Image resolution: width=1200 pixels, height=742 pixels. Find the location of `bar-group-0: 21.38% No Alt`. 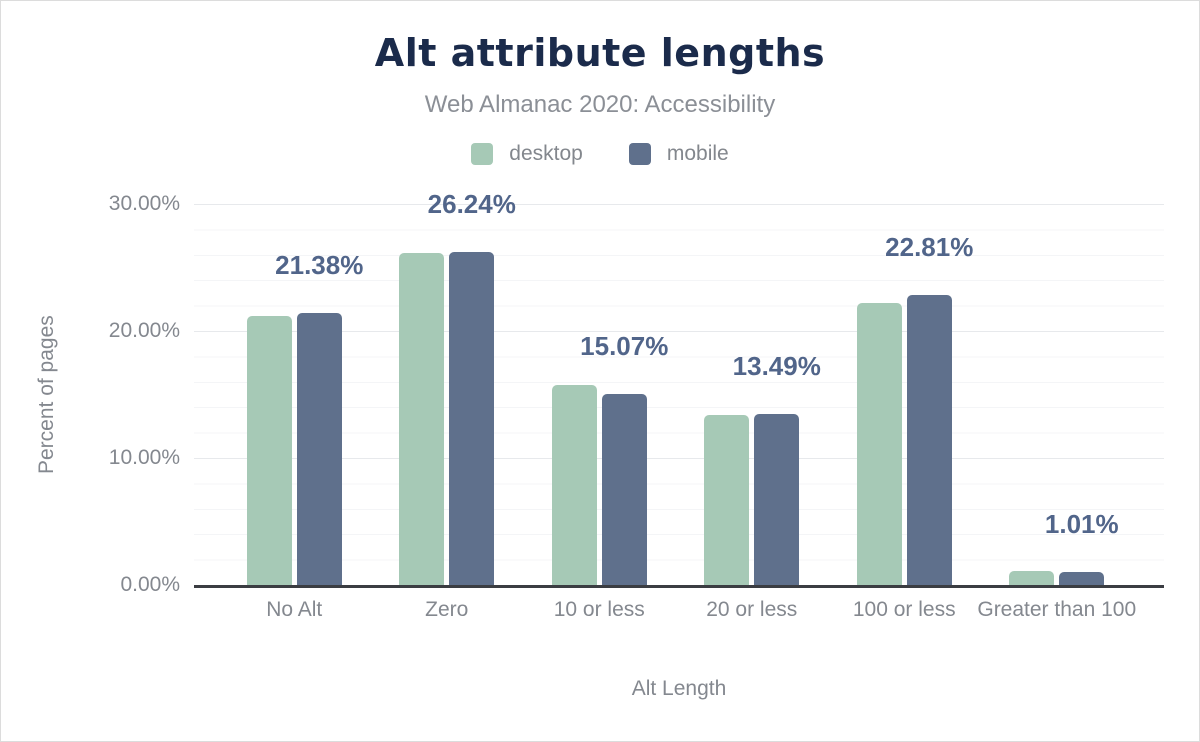

bar-group-0: 21.38% No Alt is located at coordinates (294, 412).